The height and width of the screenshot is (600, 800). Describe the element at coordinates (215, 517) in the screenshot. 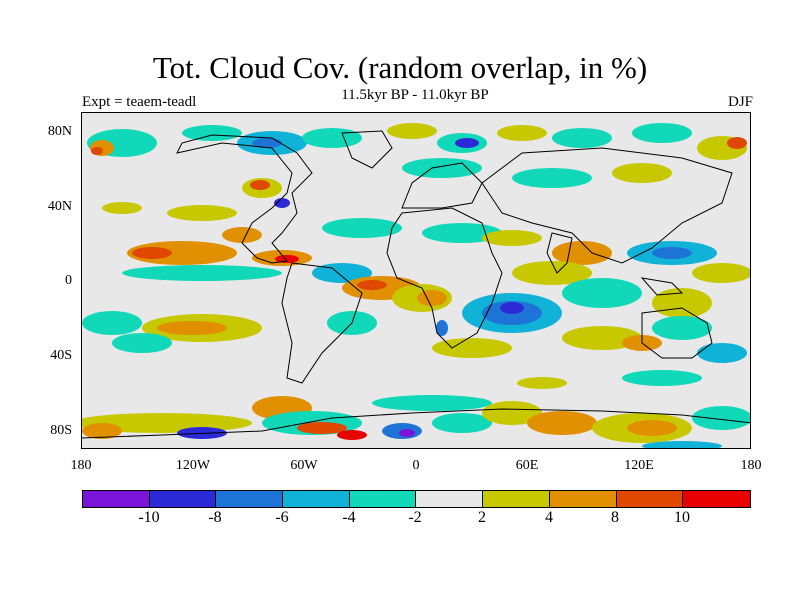

I see `colorbar-label-m8: -8` at that location.